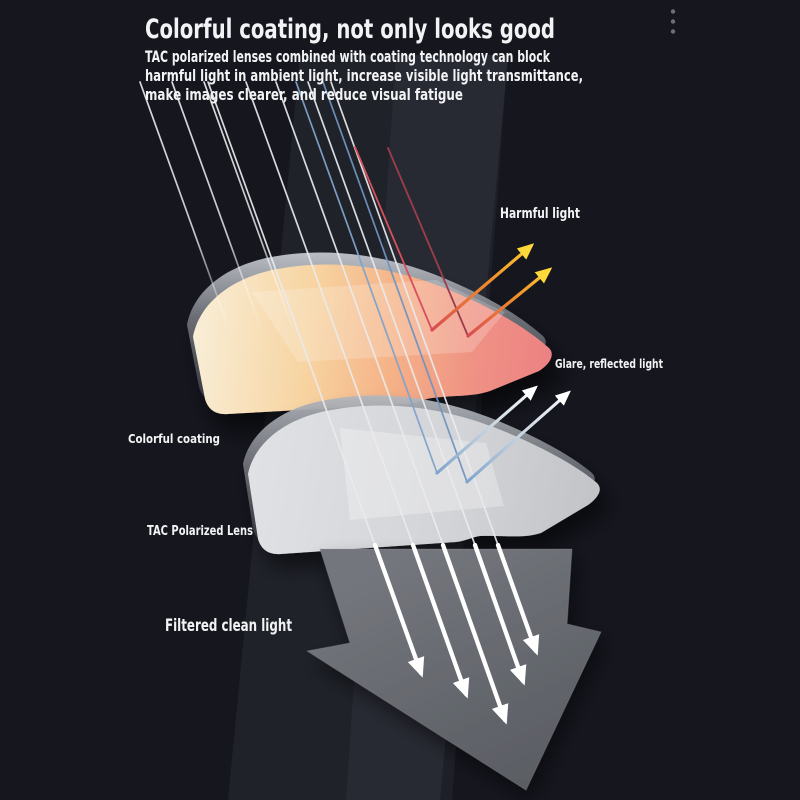 This screenshot has height=800, width=800. Describe the element at coordinates (174, 438) in the screenshot. I see `colorful-coating-label: Colorful coating` at that location.